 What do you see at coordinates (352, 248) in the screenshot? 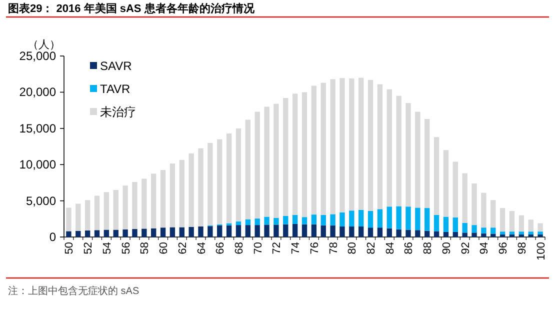
I see `x-tick-label: 80` at bounding box center [352, 248].